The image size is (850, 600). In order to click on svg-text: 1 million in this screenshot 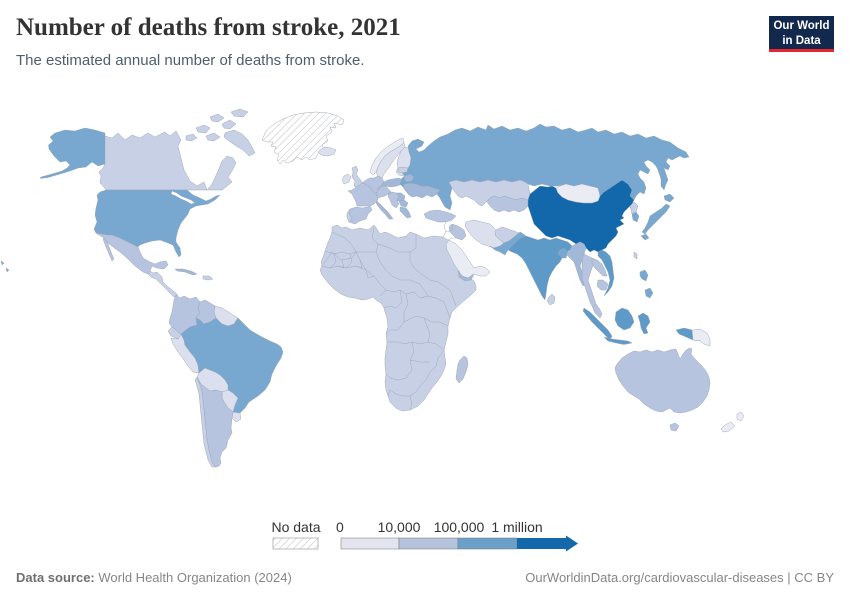, I will do `click(516, 527)`.